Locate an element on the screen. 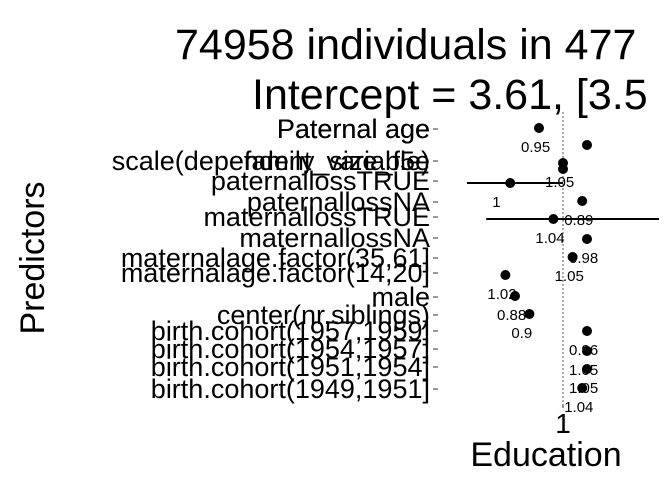  predictor-row: birth.cohort(1957,1959]0.96 is located at coordinates (374, 337).